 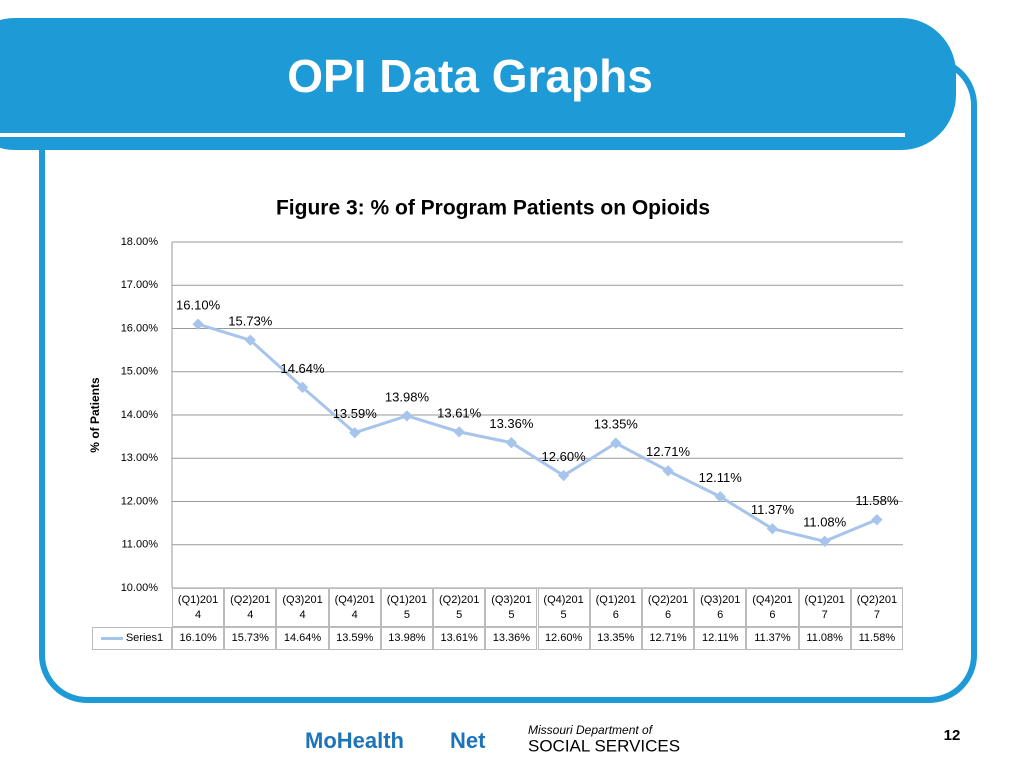 I want to click on x-tick-label: (Q2)2015, so click(x=459, y=607).